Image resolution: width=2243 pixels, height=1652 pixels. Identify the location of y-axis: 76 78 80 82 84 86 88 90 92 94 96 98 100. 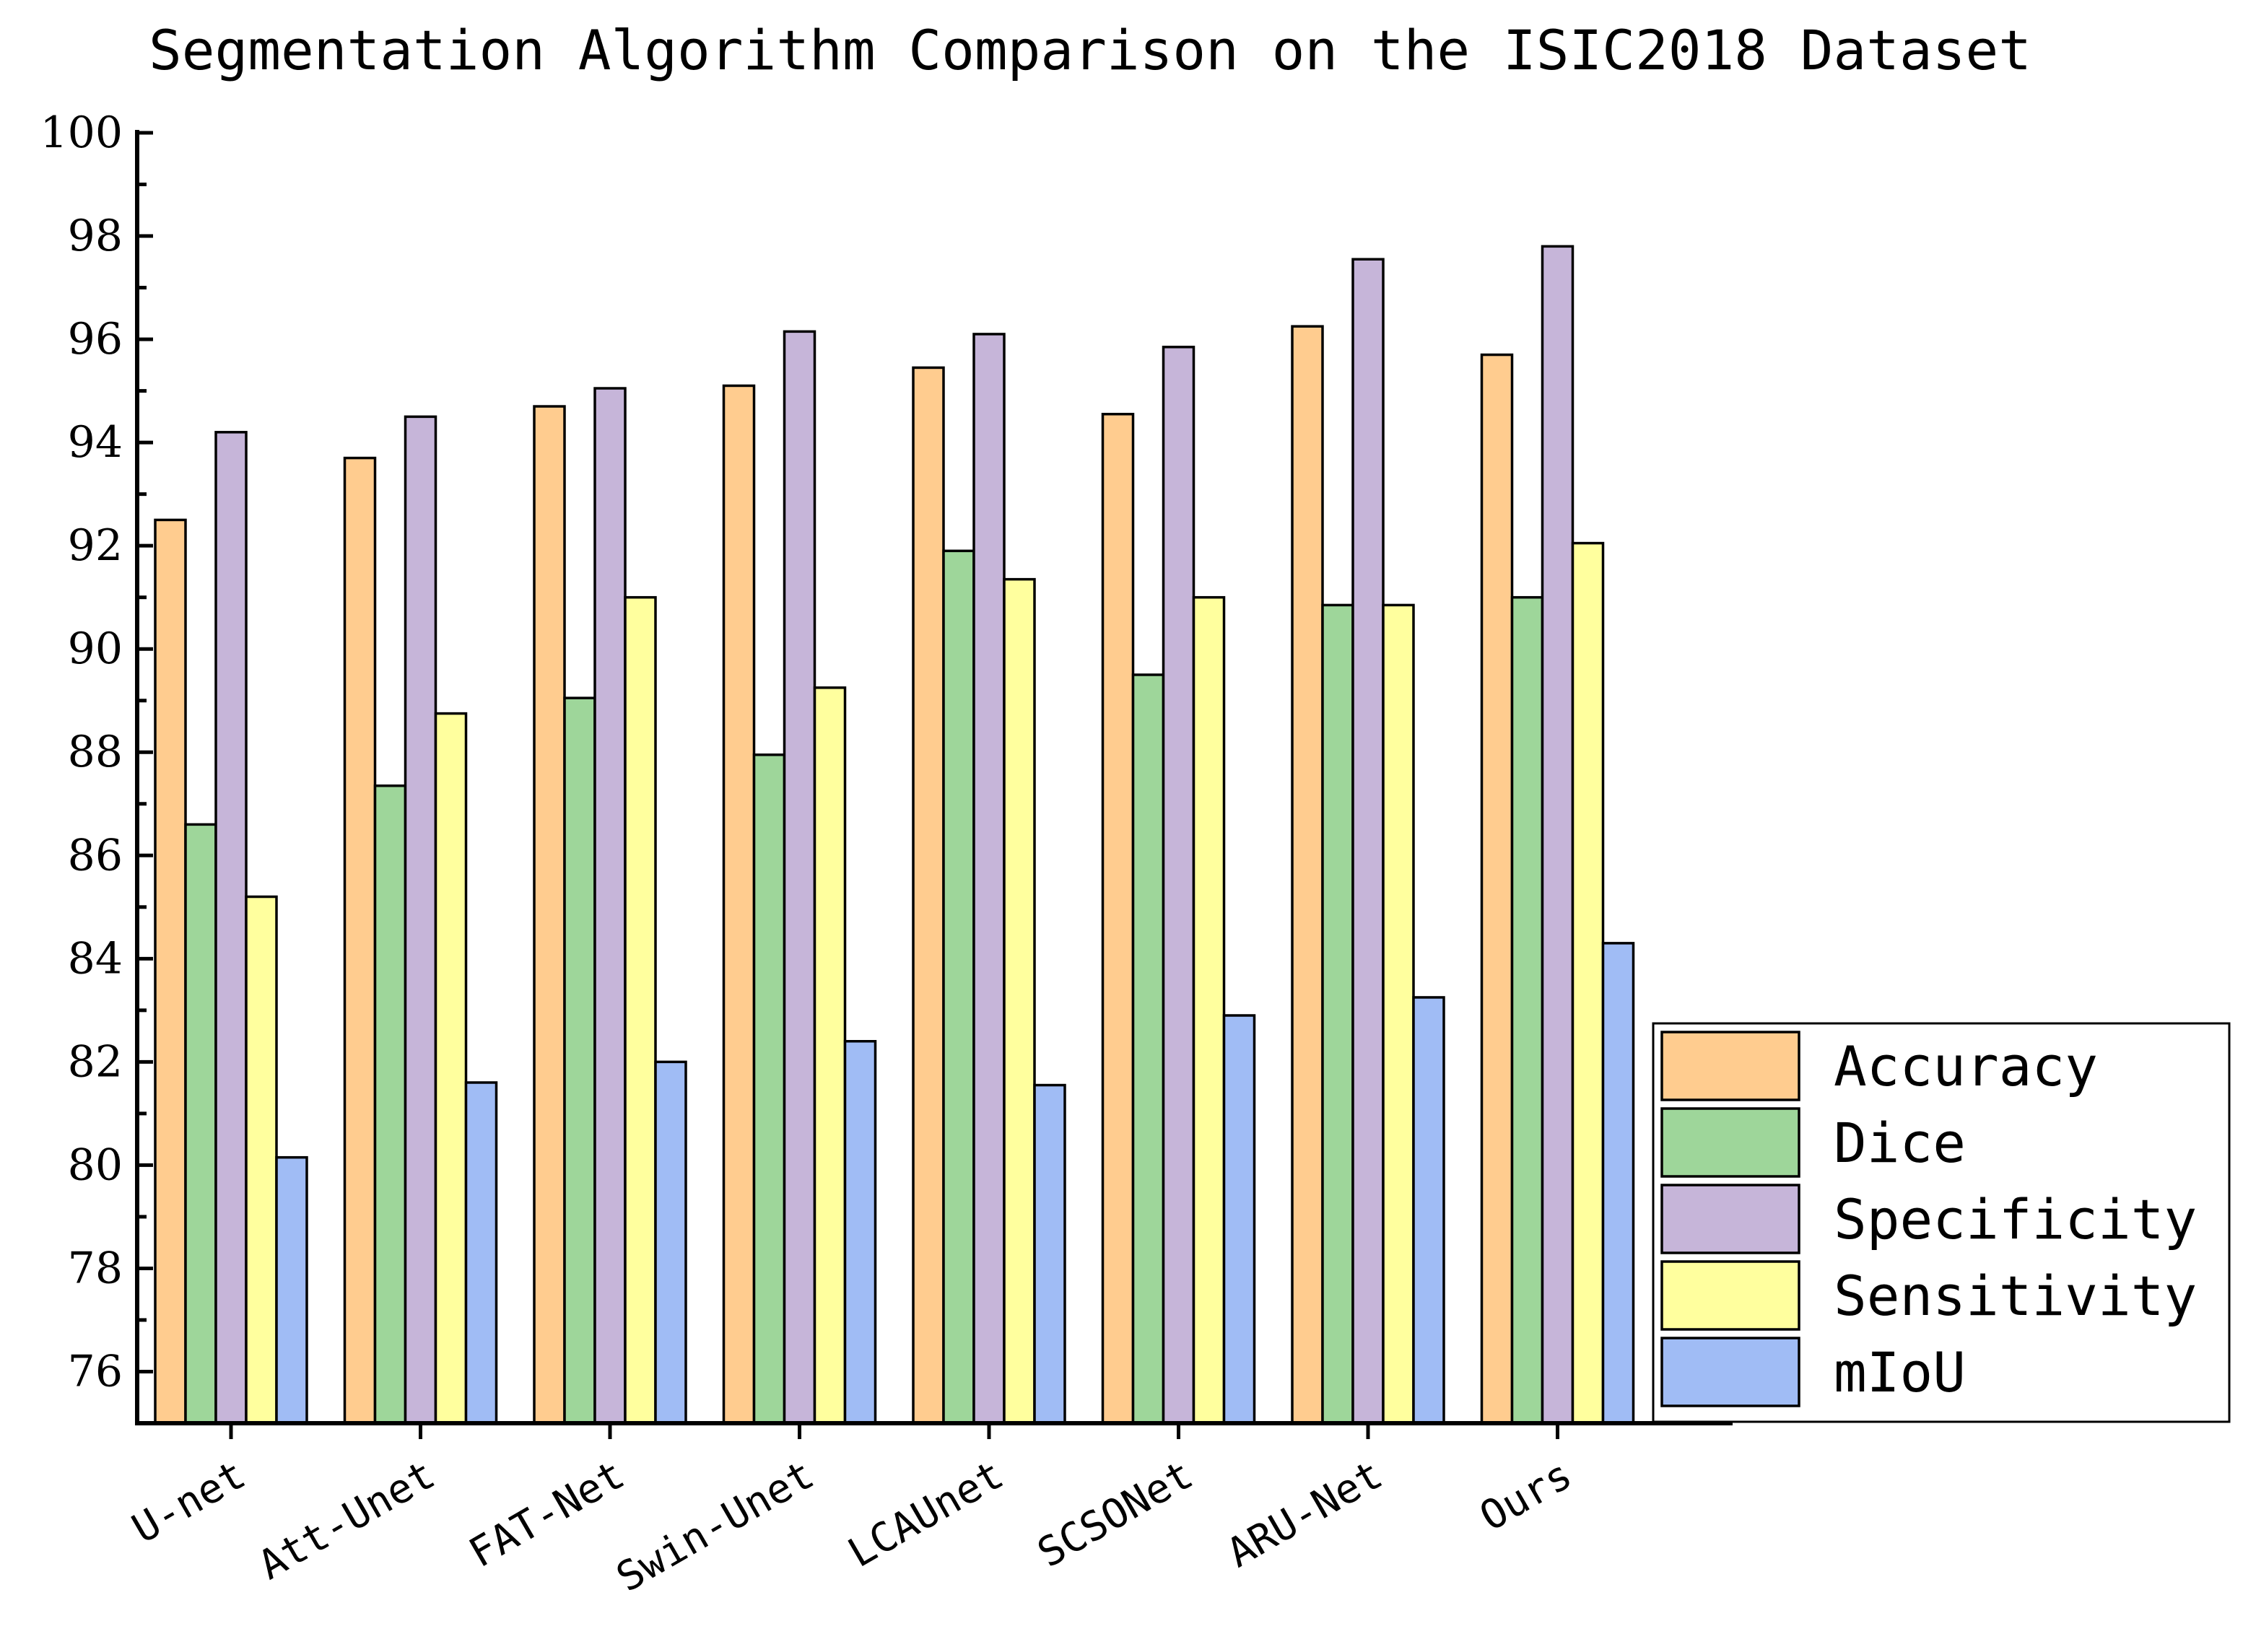
(96, 767).